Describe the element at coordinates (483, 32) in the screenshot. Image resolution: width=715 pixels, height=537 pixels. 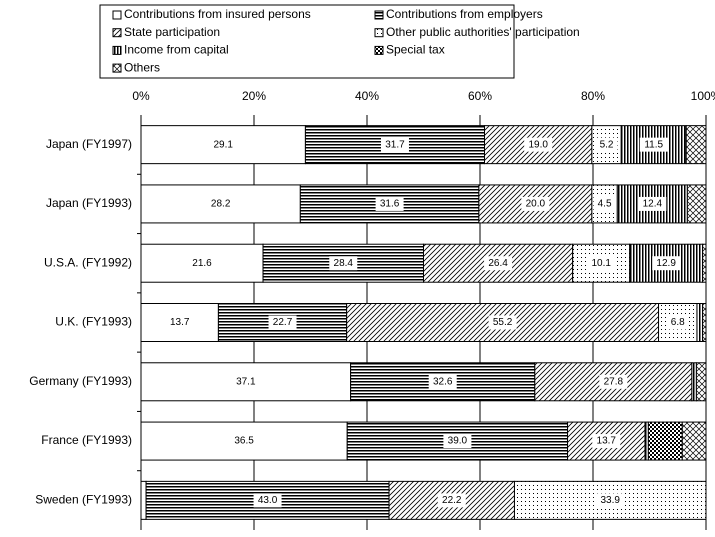
I see `legend-label: Other public authorities' participation` at that location.